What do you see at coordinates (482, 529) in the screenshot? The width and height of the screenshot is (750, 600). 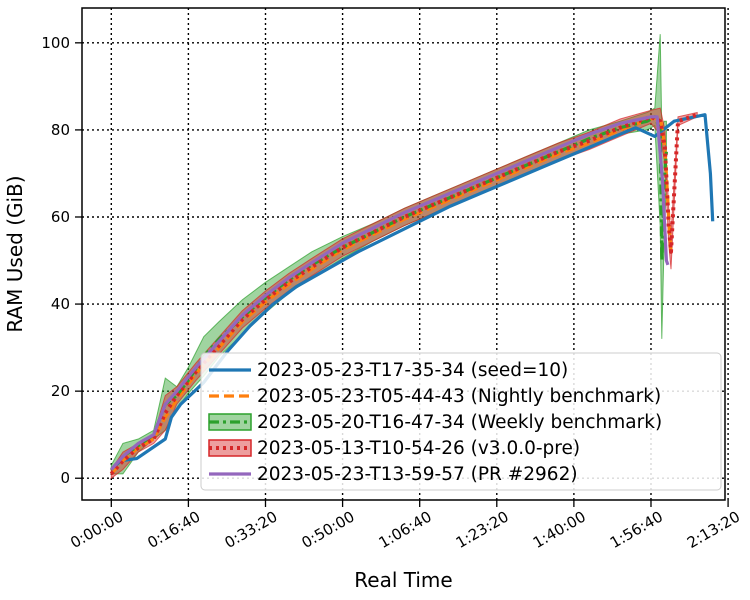 I see `x-tick-label: 1:23:20` at bounding box center [482, 529].